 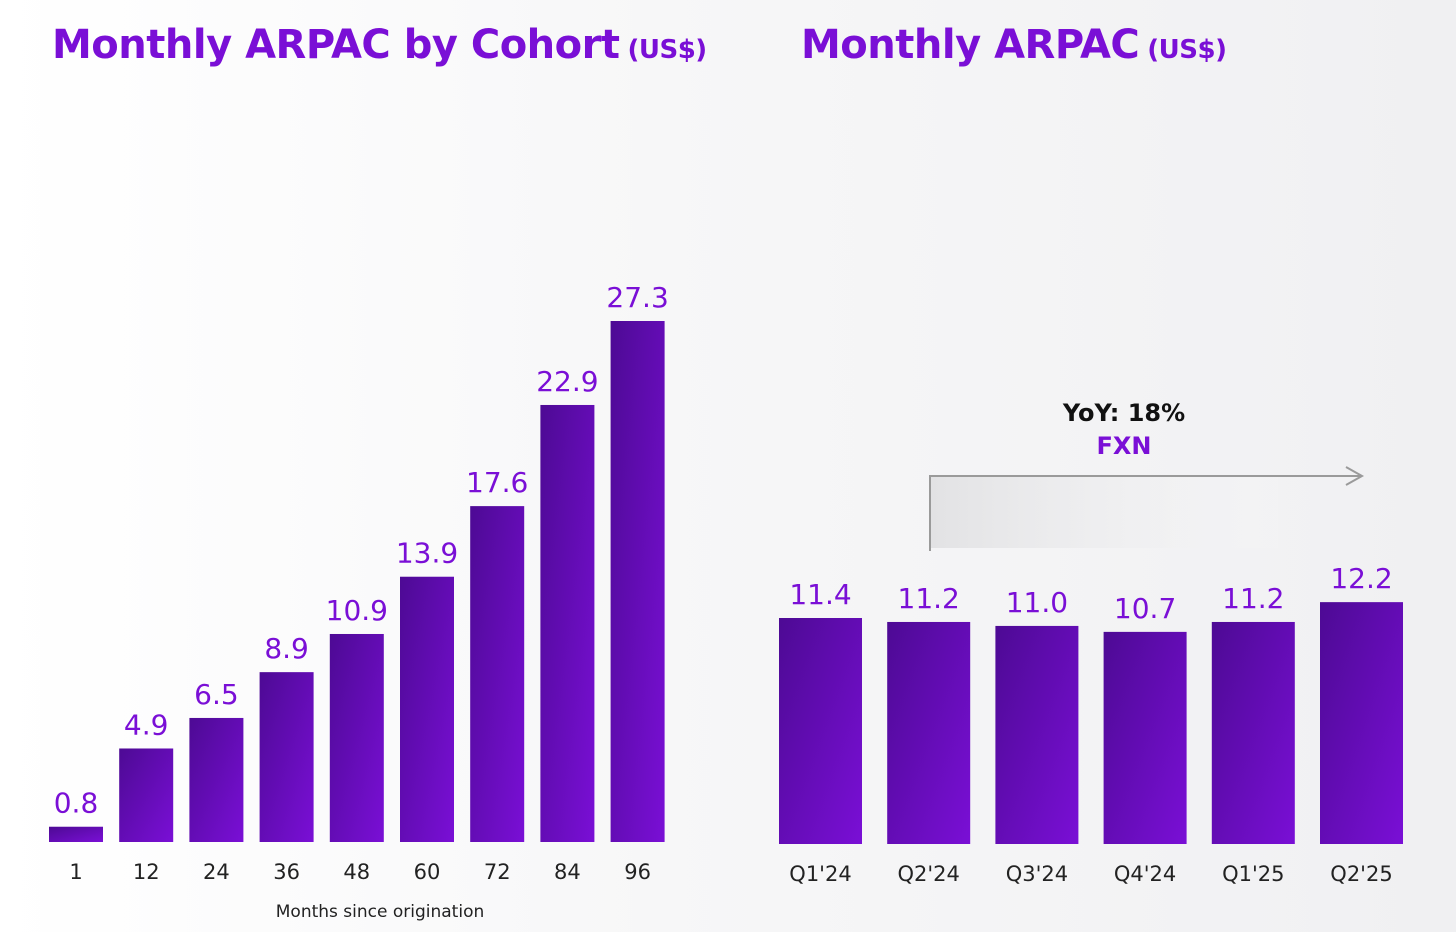 I want to click on x-tick-label: Q2'24, so click(x=929, y=874).